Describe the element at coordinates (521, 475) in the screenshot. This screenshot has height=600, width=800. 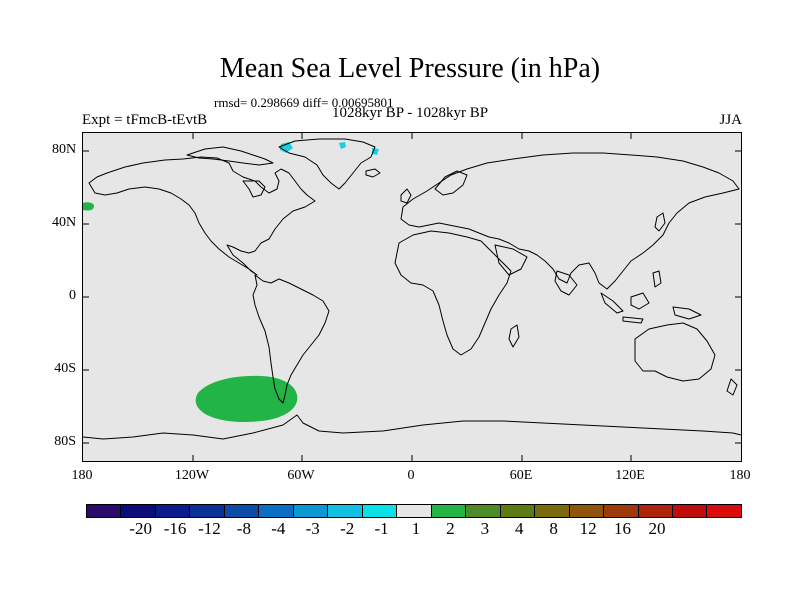
I see `x-tick-label: 60E` at that location.